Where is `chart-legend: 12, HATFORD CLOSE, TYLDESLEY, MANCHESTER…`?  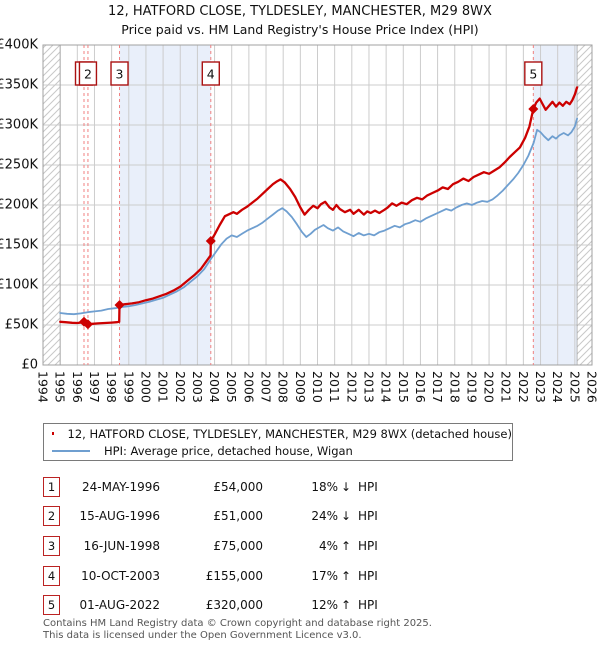 chart-legend: 12, HATFORD CLOSE, TYLDESLEY, MANCHESTER… is located at coordinates (278, 442).